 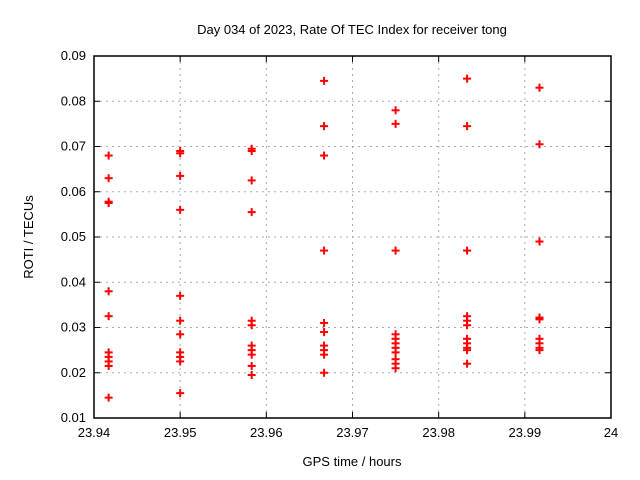 I want to click on x-tick-label: 23.98, so click(x=438, y=432).